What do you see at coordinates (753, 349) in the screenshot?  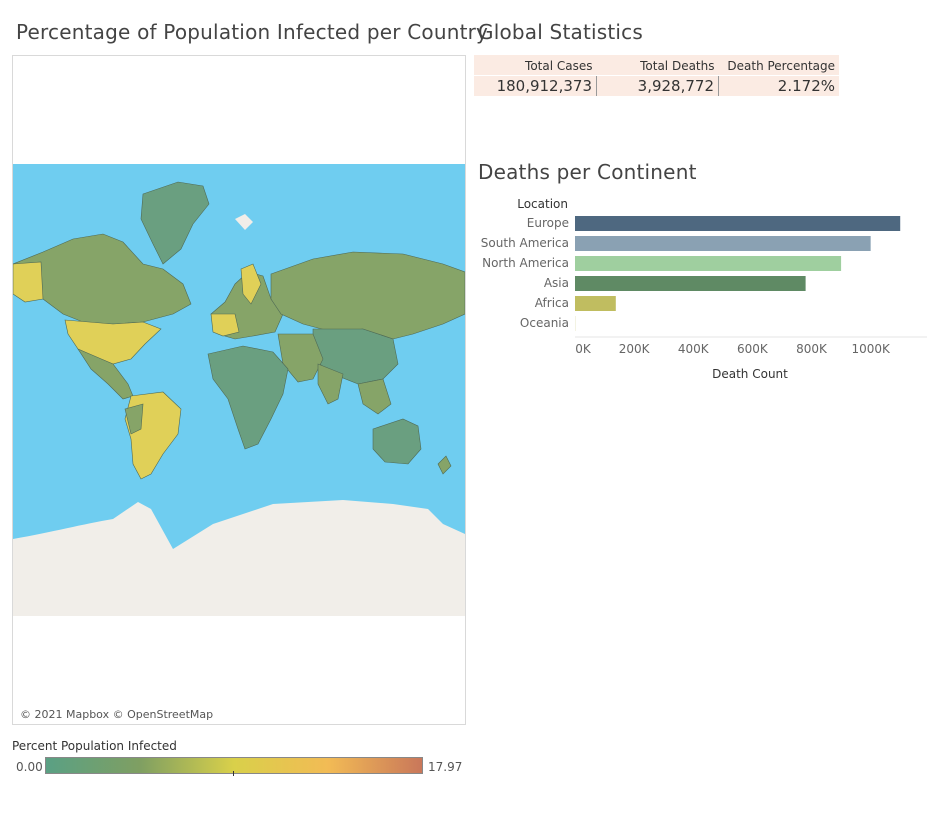 I see `x-tick-label: 600K` at bounding box center [753, 349].